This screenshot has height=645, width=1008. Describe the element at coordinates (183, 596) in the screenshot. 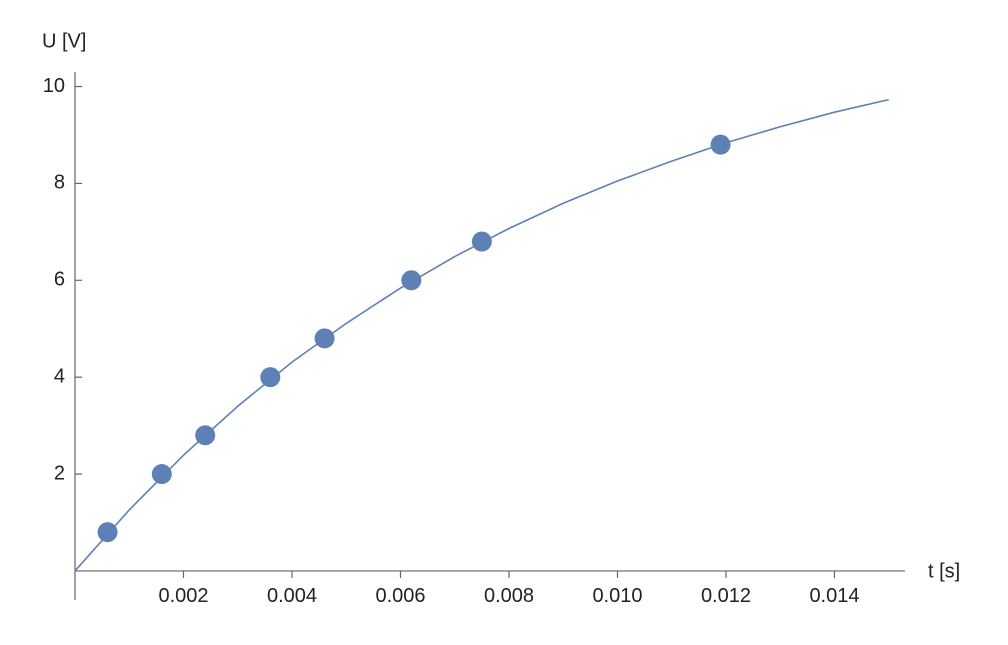

I see `x-tick-label: 0.002` at that location.